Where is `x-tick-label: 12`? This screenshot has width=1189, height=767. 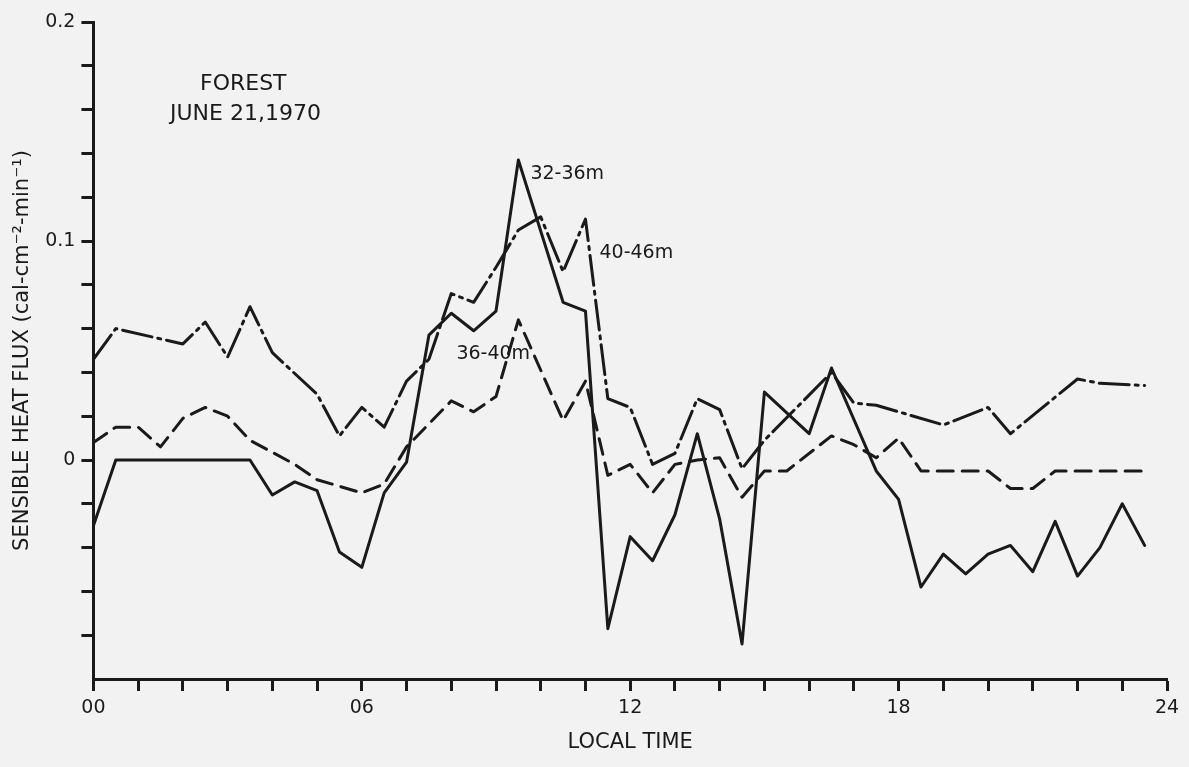
x-tick-label: 12 is located at coordinates (630, 706).